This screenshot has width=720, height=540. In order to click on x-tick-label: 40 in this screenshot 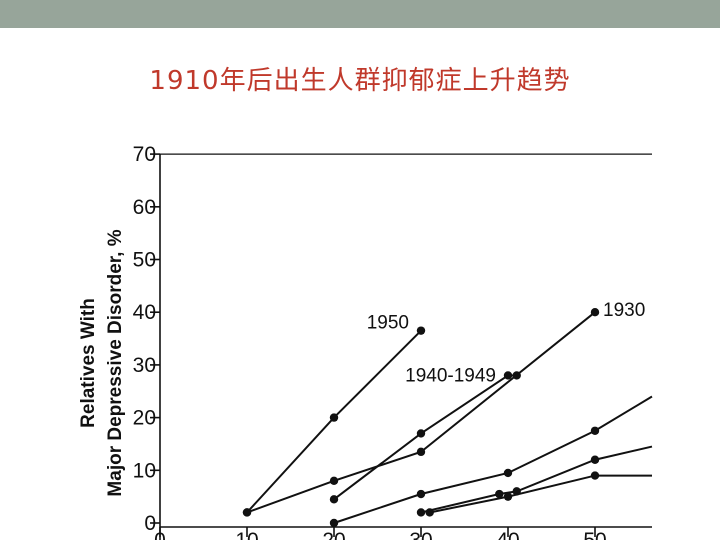, I will do `click(507, 534)`.